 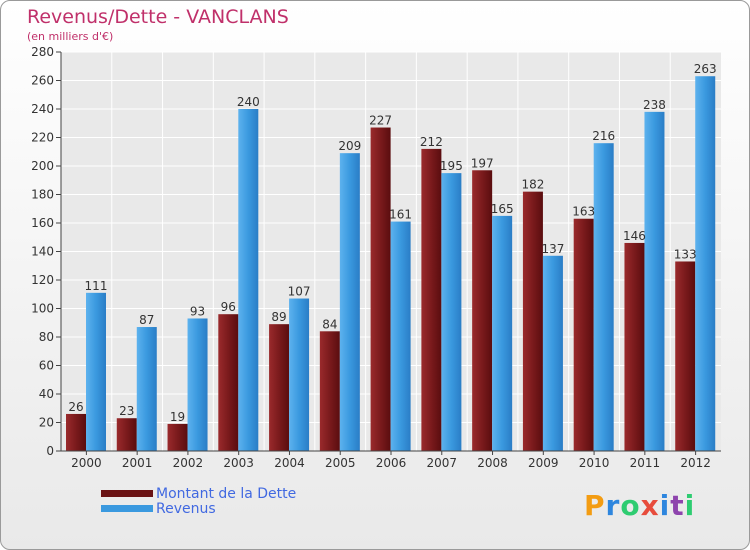 I want to click on data-label: 161, so click(x=400, y=215).